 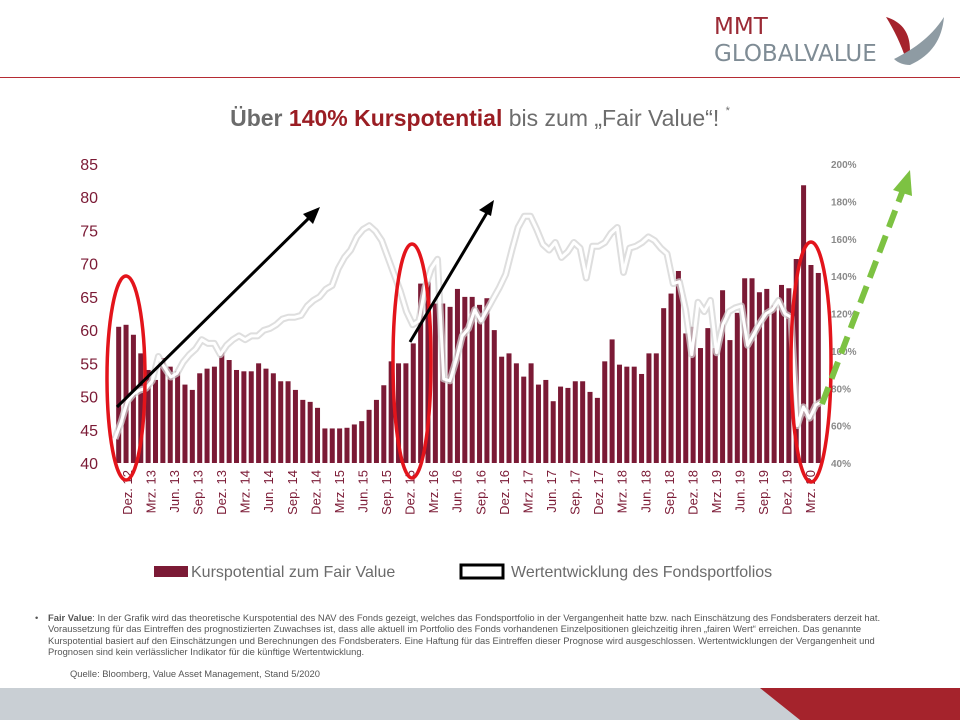 I want to click on x-tick-label: Mrz. 15, so click(x=339, y=491).